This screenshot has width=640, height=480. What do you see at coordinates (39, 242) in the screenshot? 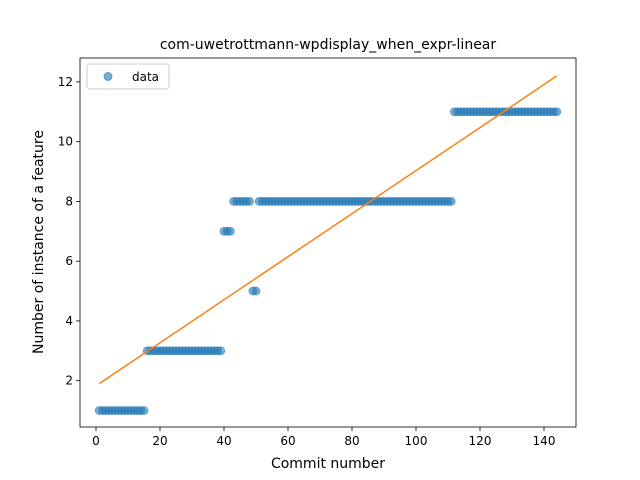
I see `y-axis-label: Number of instance of a feature` at bounding box center [39, 242].